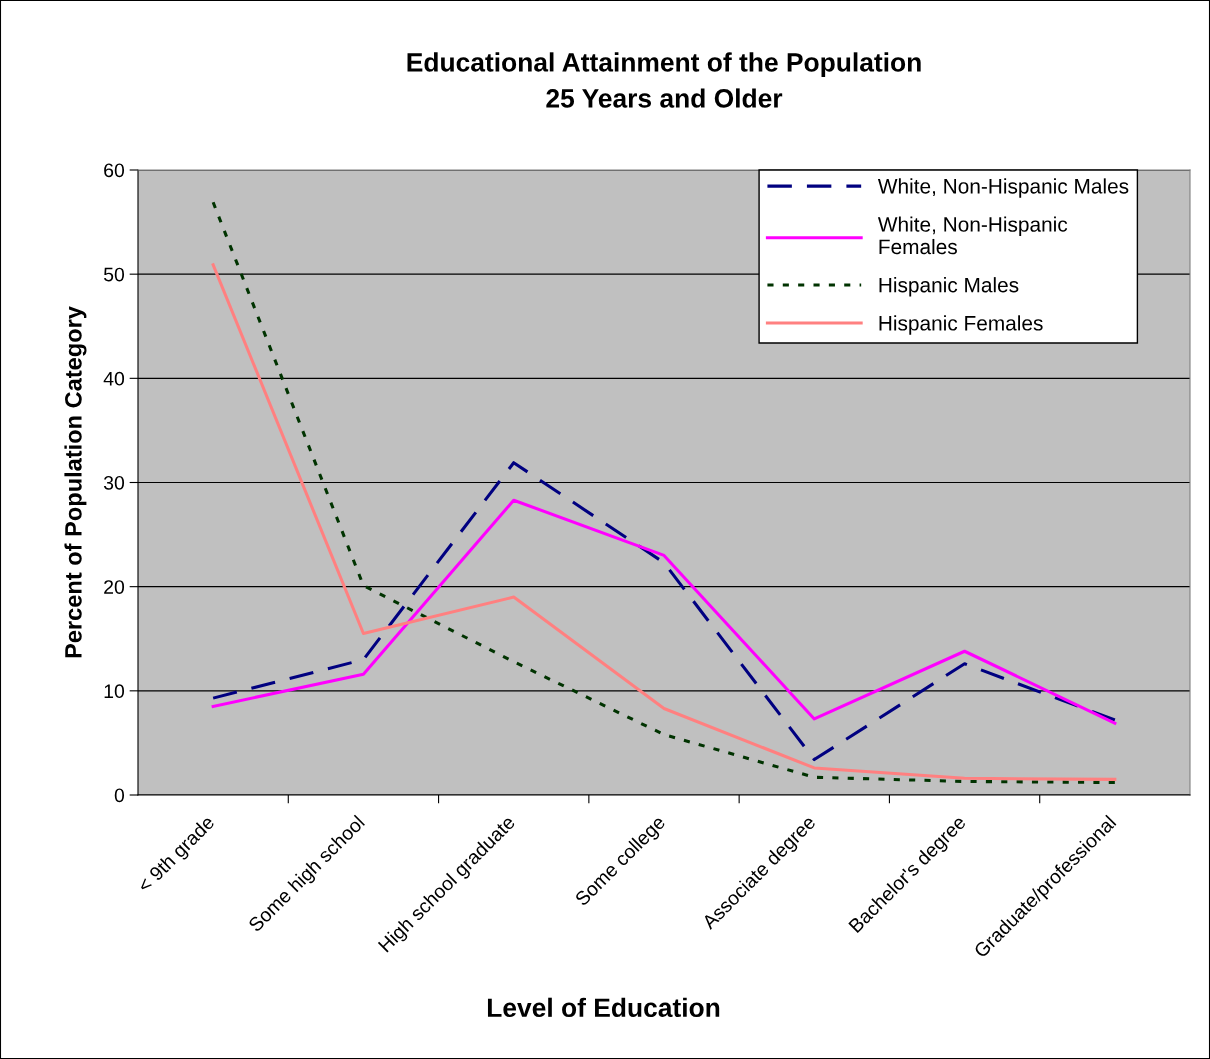 Image resolution: width=1210 pixels, height=1059 pixels. Describe the element at coordinates (114, 170) in the screenshot. I see `y-tick-label: 60` at that location.